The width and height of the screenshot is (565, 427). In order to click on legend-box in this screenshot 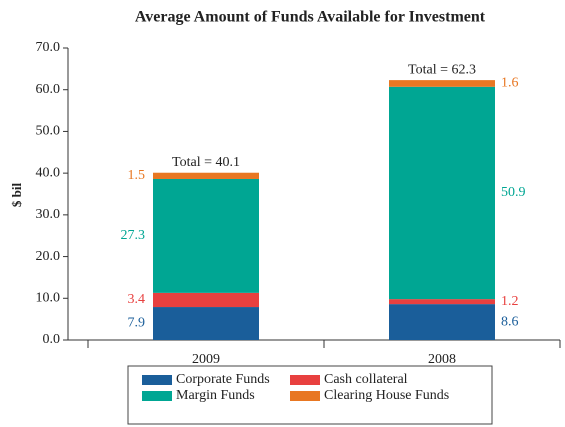, I will do `click(310, 395)`.